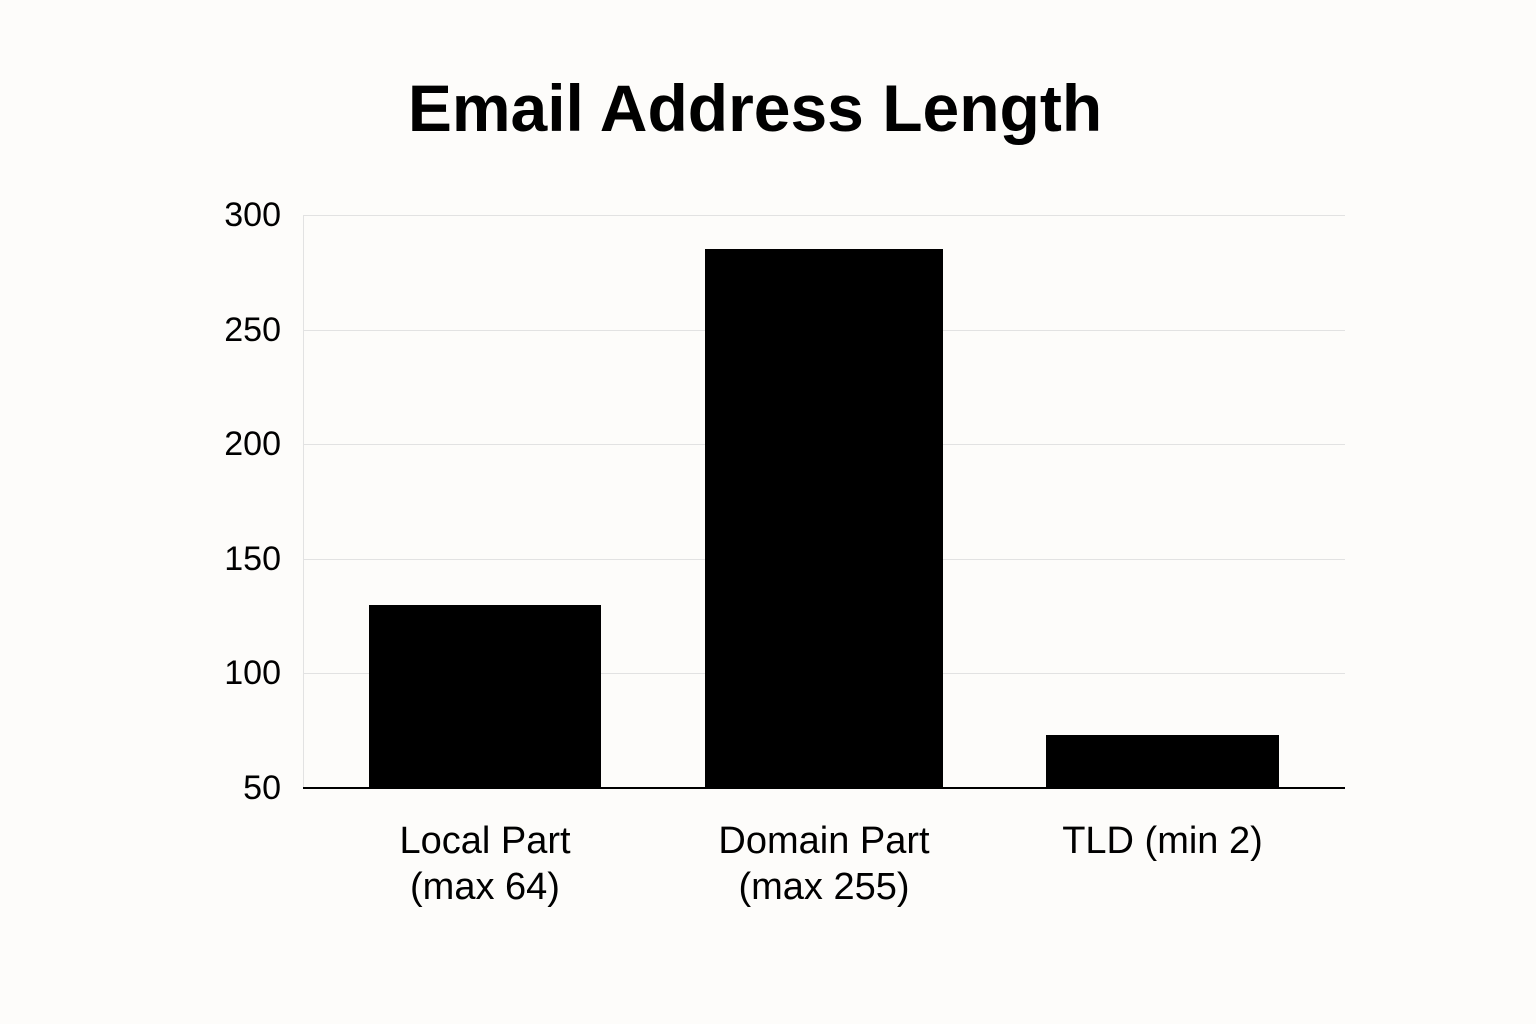 The width and height of the screenshot is (1536, 1024). I want to click on x-tick-label-line, so click(1163, 887).